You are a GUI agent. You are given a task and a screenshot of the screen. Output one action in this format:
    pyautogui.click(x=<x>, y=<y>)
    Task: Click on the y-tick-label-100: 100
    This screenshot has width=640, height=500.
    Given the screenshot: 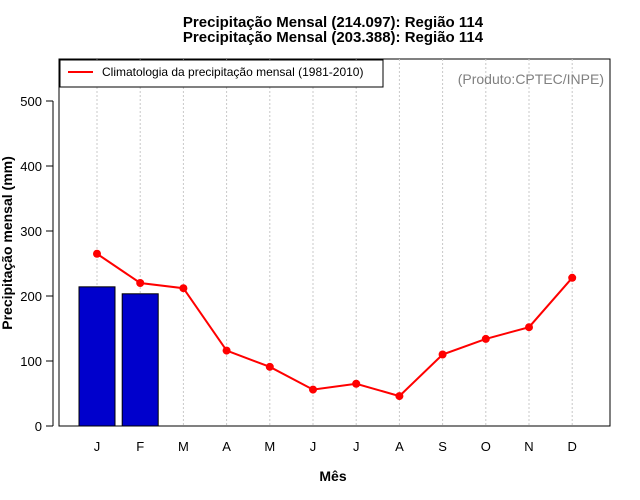 What is the action you would take?
    pyautogui.click(x=31, y=361)
    